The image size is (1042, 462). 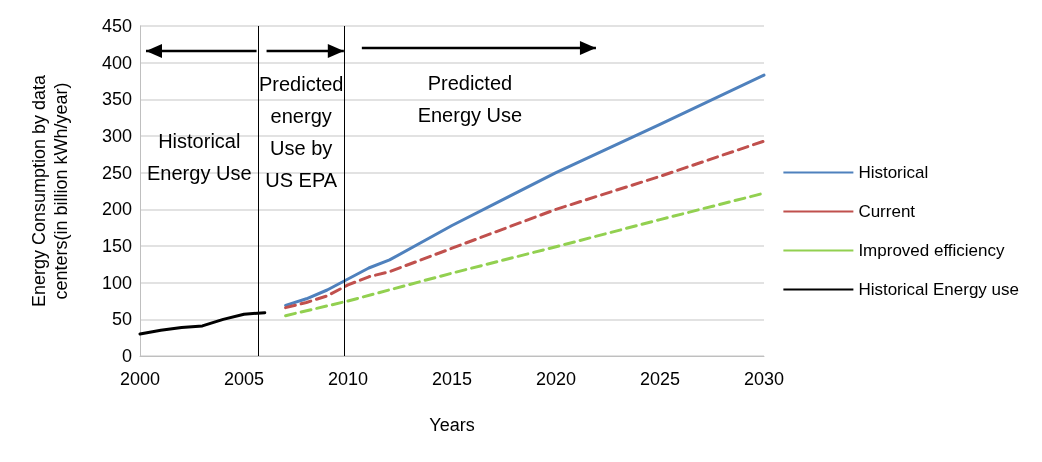 What do you see at coordinates (660, 379) in the screenshot?
I see `x-tick-label: 2025` at bounding box center [660, 379].